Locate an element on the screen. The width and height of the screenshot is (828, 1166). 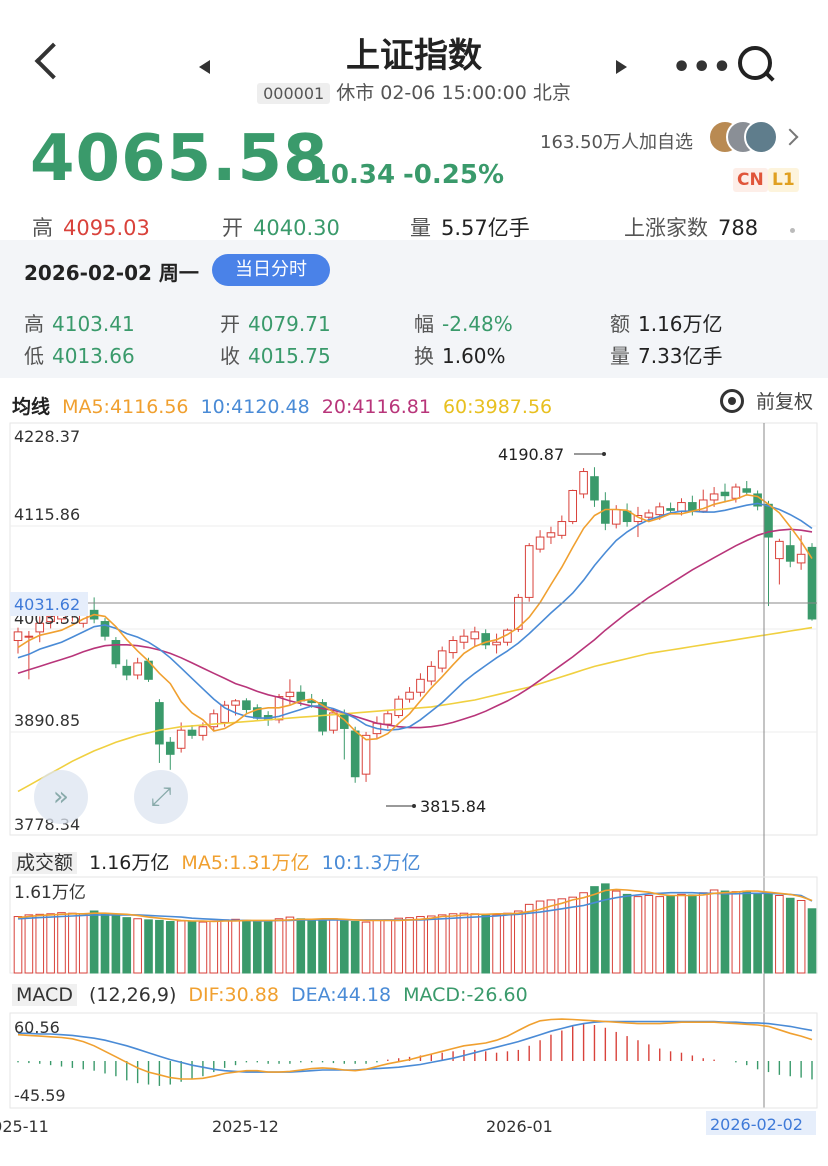
high-marker-dot is located at coordinates (604, 454).